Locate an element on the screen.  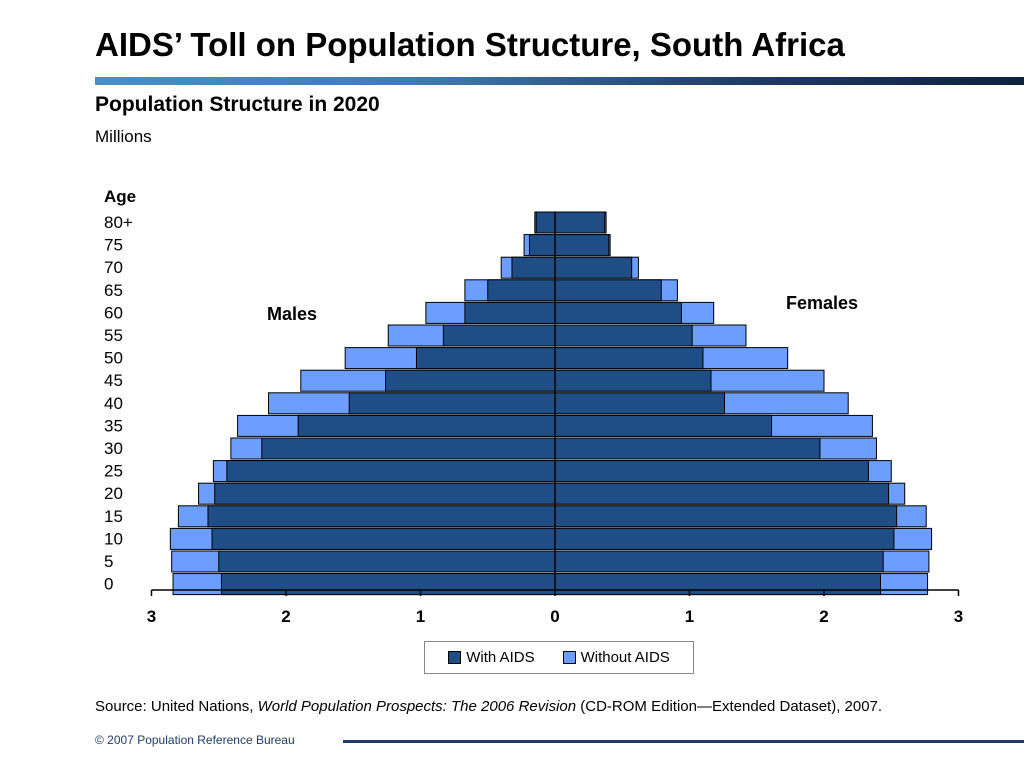
age-label: 15 is located at coordinates (113, 516).